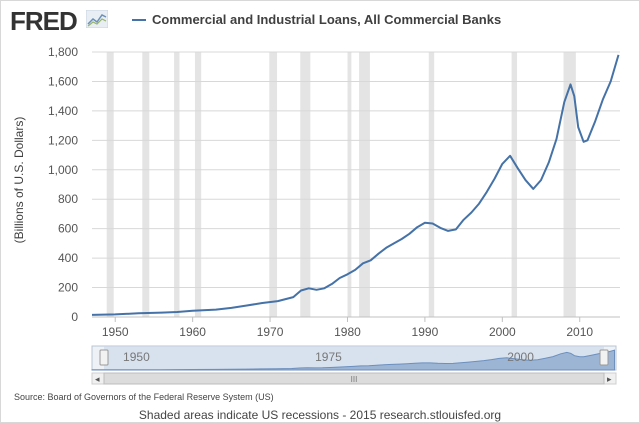 Image resolution: width=640 pixels, height=423 pixels. Describe the element at coordinates (104, 357) in the screenshot. I see `navigator-handle-left` at that location.